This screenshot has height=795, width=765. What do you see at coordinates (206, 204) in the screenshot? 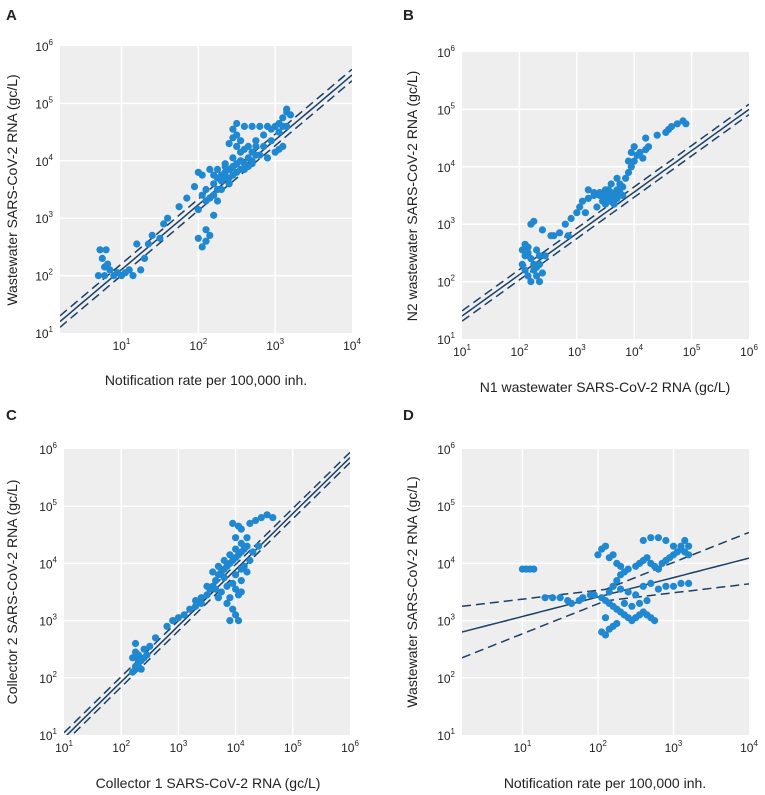
I see `ci-lower-line` at bounding box center [206, 204].